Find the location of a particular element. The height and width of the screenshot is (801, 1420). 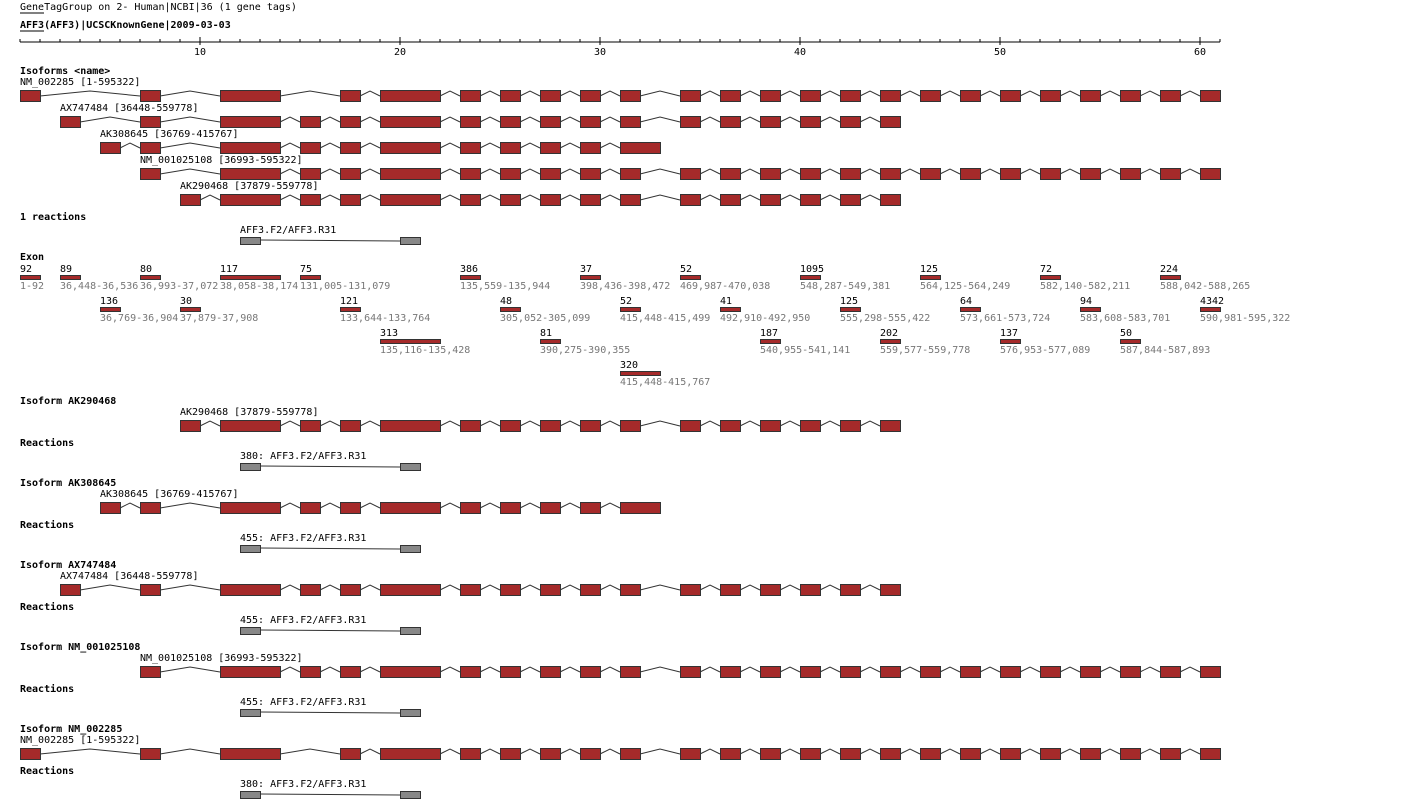

exon-range: 573,661-573,724 is located at coordinates (1005, 318).